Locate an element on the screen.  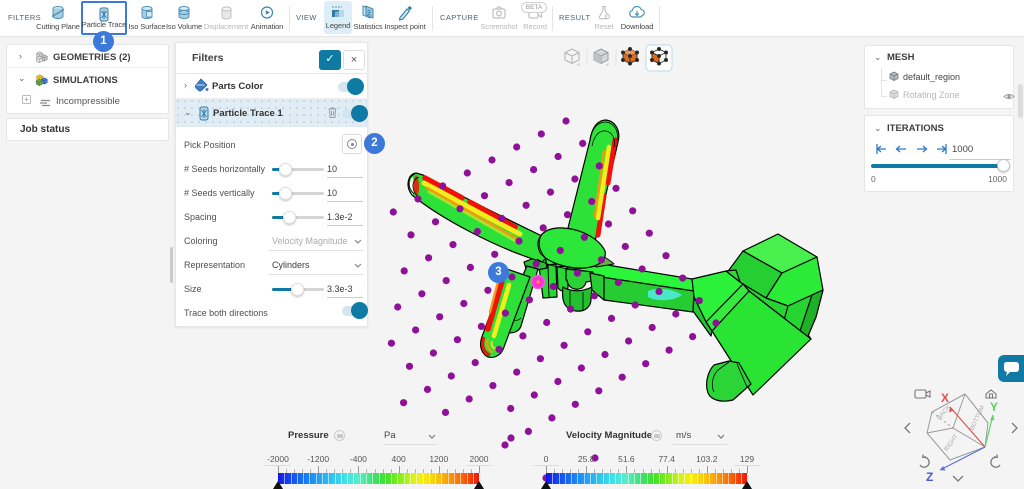
svg-text: RIGHT is located at coordinates (951, 443).